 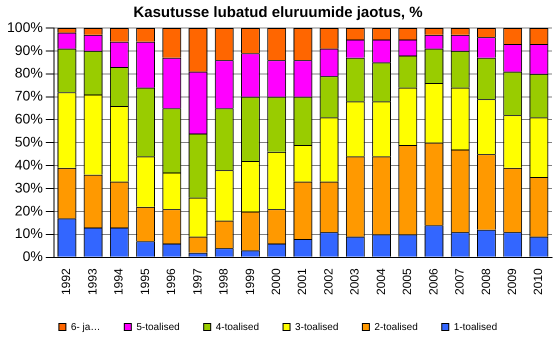 I want to click on x-tick-label: 2003, so click(x=355, y=282).